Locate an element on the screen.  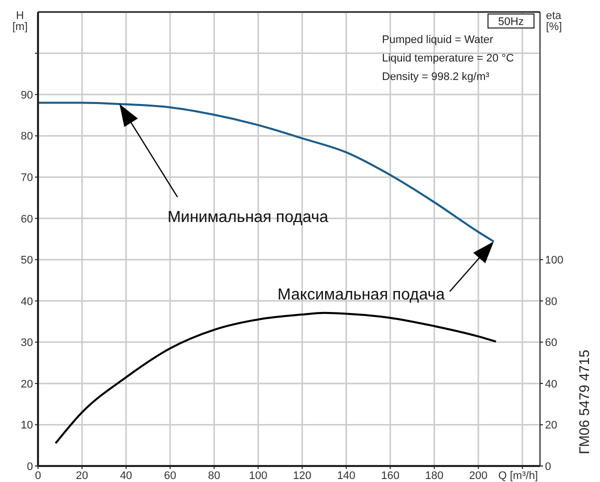
y2-tick-label: 60 is located at coordinates (551, 343).